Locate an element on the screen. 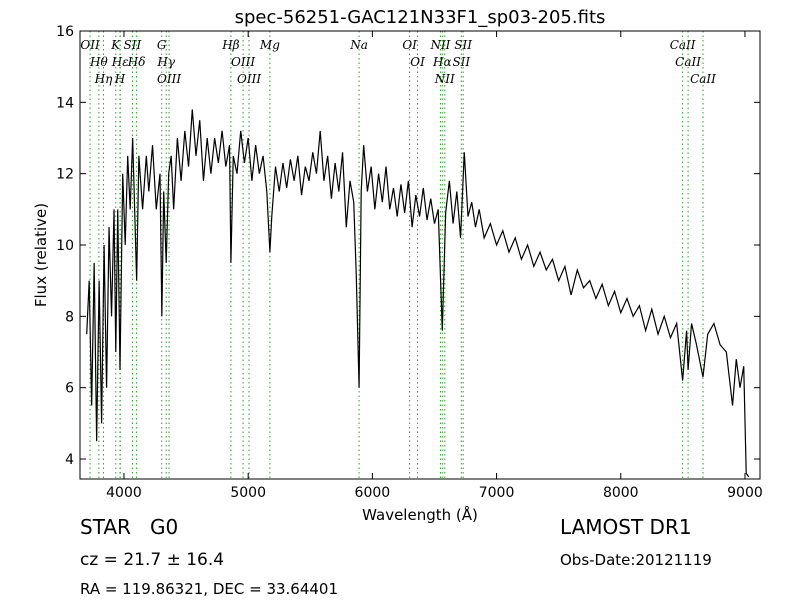 The image size is (800, 604). spectral-line-label: H is located at coordinates (120, 79).